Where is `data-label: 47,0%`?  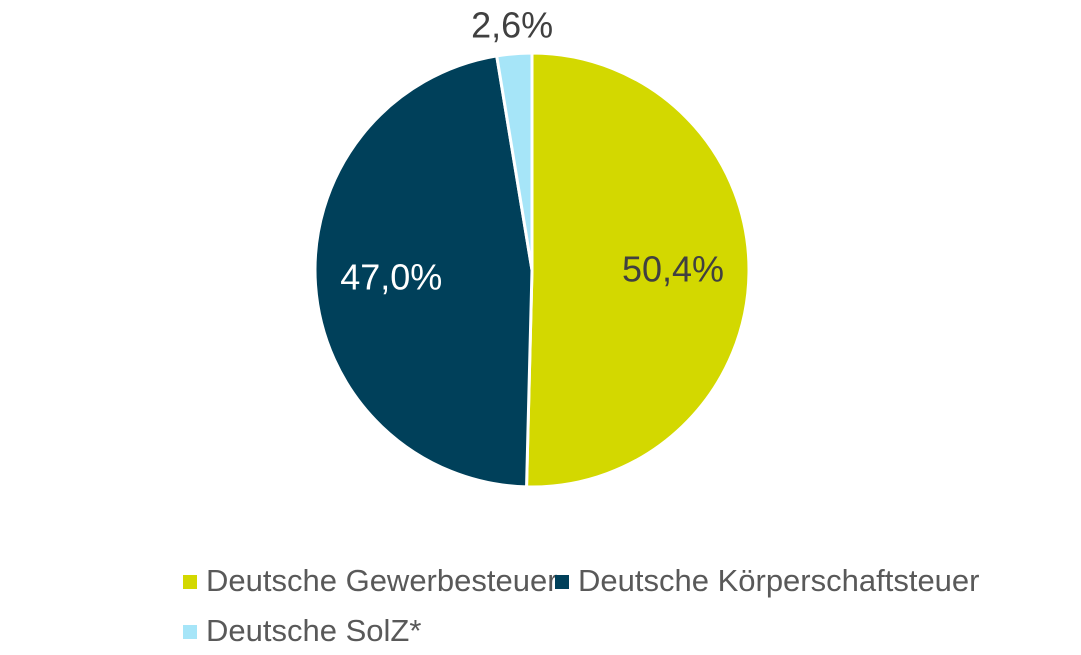
data-label: 47,0% is located at coordinates (391, 276).